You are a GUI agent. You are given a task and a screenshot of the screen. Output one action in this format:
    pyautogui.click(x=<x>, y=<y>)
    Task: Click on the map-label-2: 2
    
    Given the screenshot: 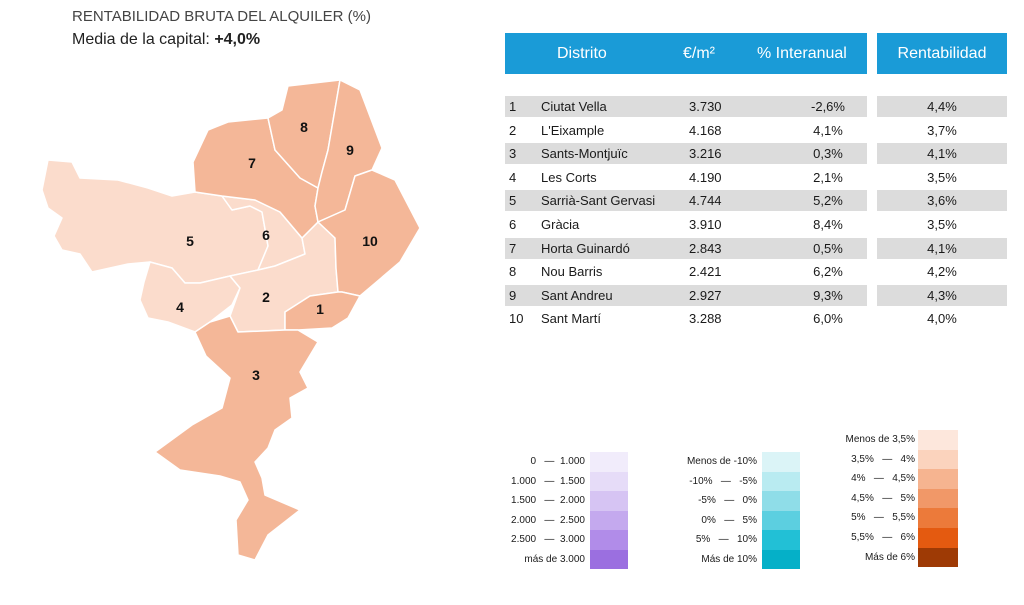 What is the action you would take?
    pyautogui.click(x=266, y=297)
    